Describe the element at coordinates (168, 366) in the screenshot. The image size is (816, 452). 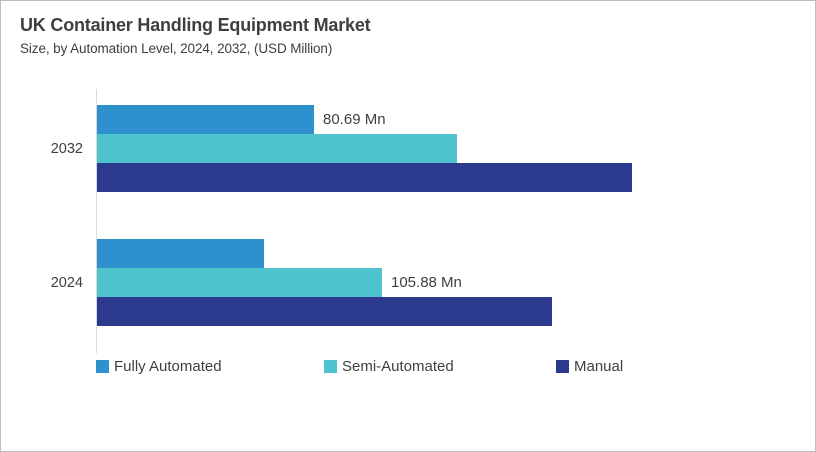
I see `legend-label-fully-automated: Fully Automated` at that location.